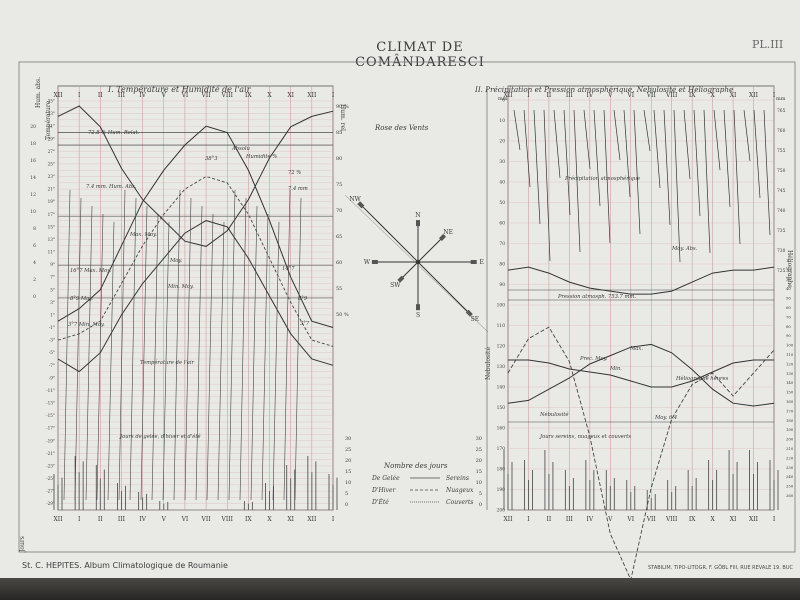  What do you see at coordinates (570, 519) in the screenshot?
I see `chart2-month-label-bottom: III` at bounding box center [570, 519].